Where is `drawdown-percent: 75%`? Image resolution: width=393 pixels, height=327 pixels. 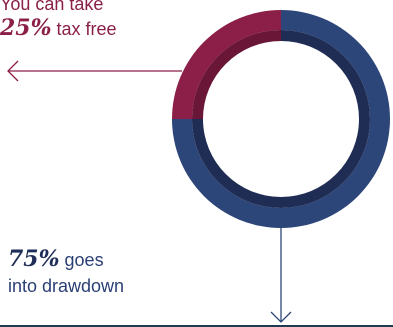
drawdown-percent: 75% is located at coordinates (34, 259).